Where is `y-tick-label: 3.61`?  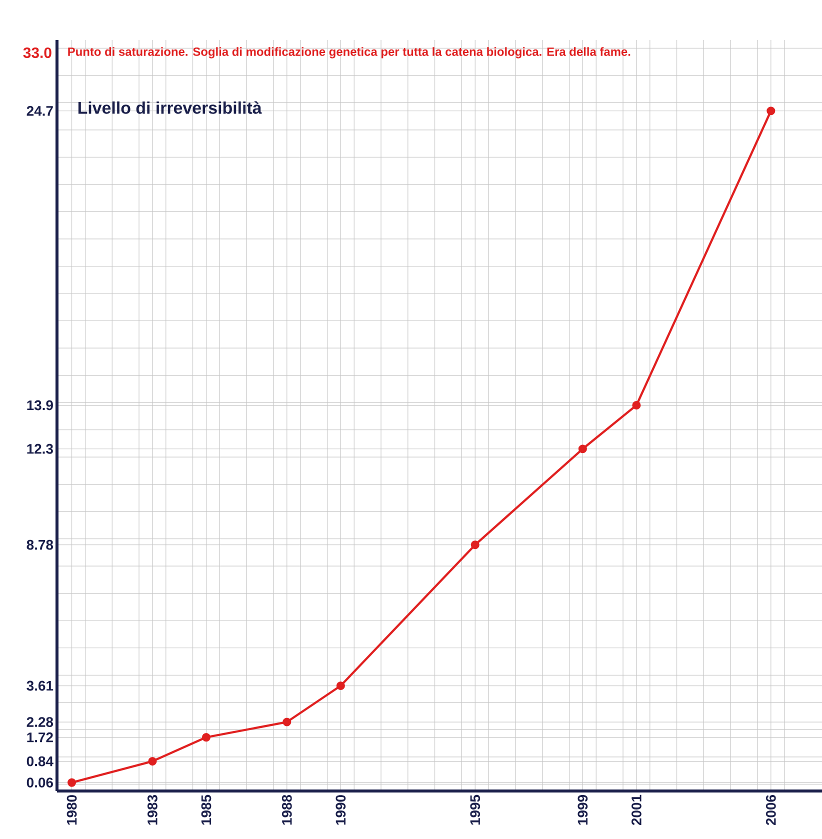 y-tick-label: 3.61 is located at coordinates (40, 685).